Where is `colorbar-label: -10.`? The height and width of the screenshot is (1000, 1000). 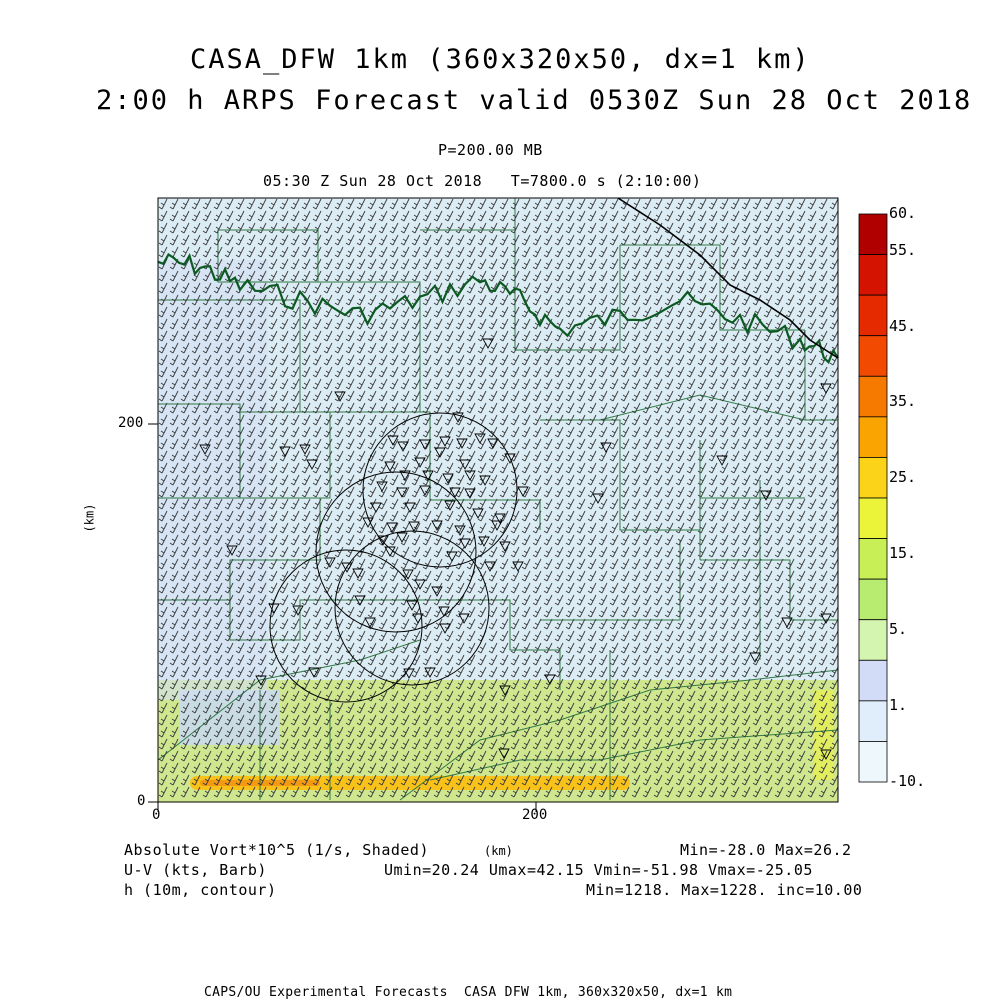 colorbar-label: -10. is located at coordinates (907, 781).